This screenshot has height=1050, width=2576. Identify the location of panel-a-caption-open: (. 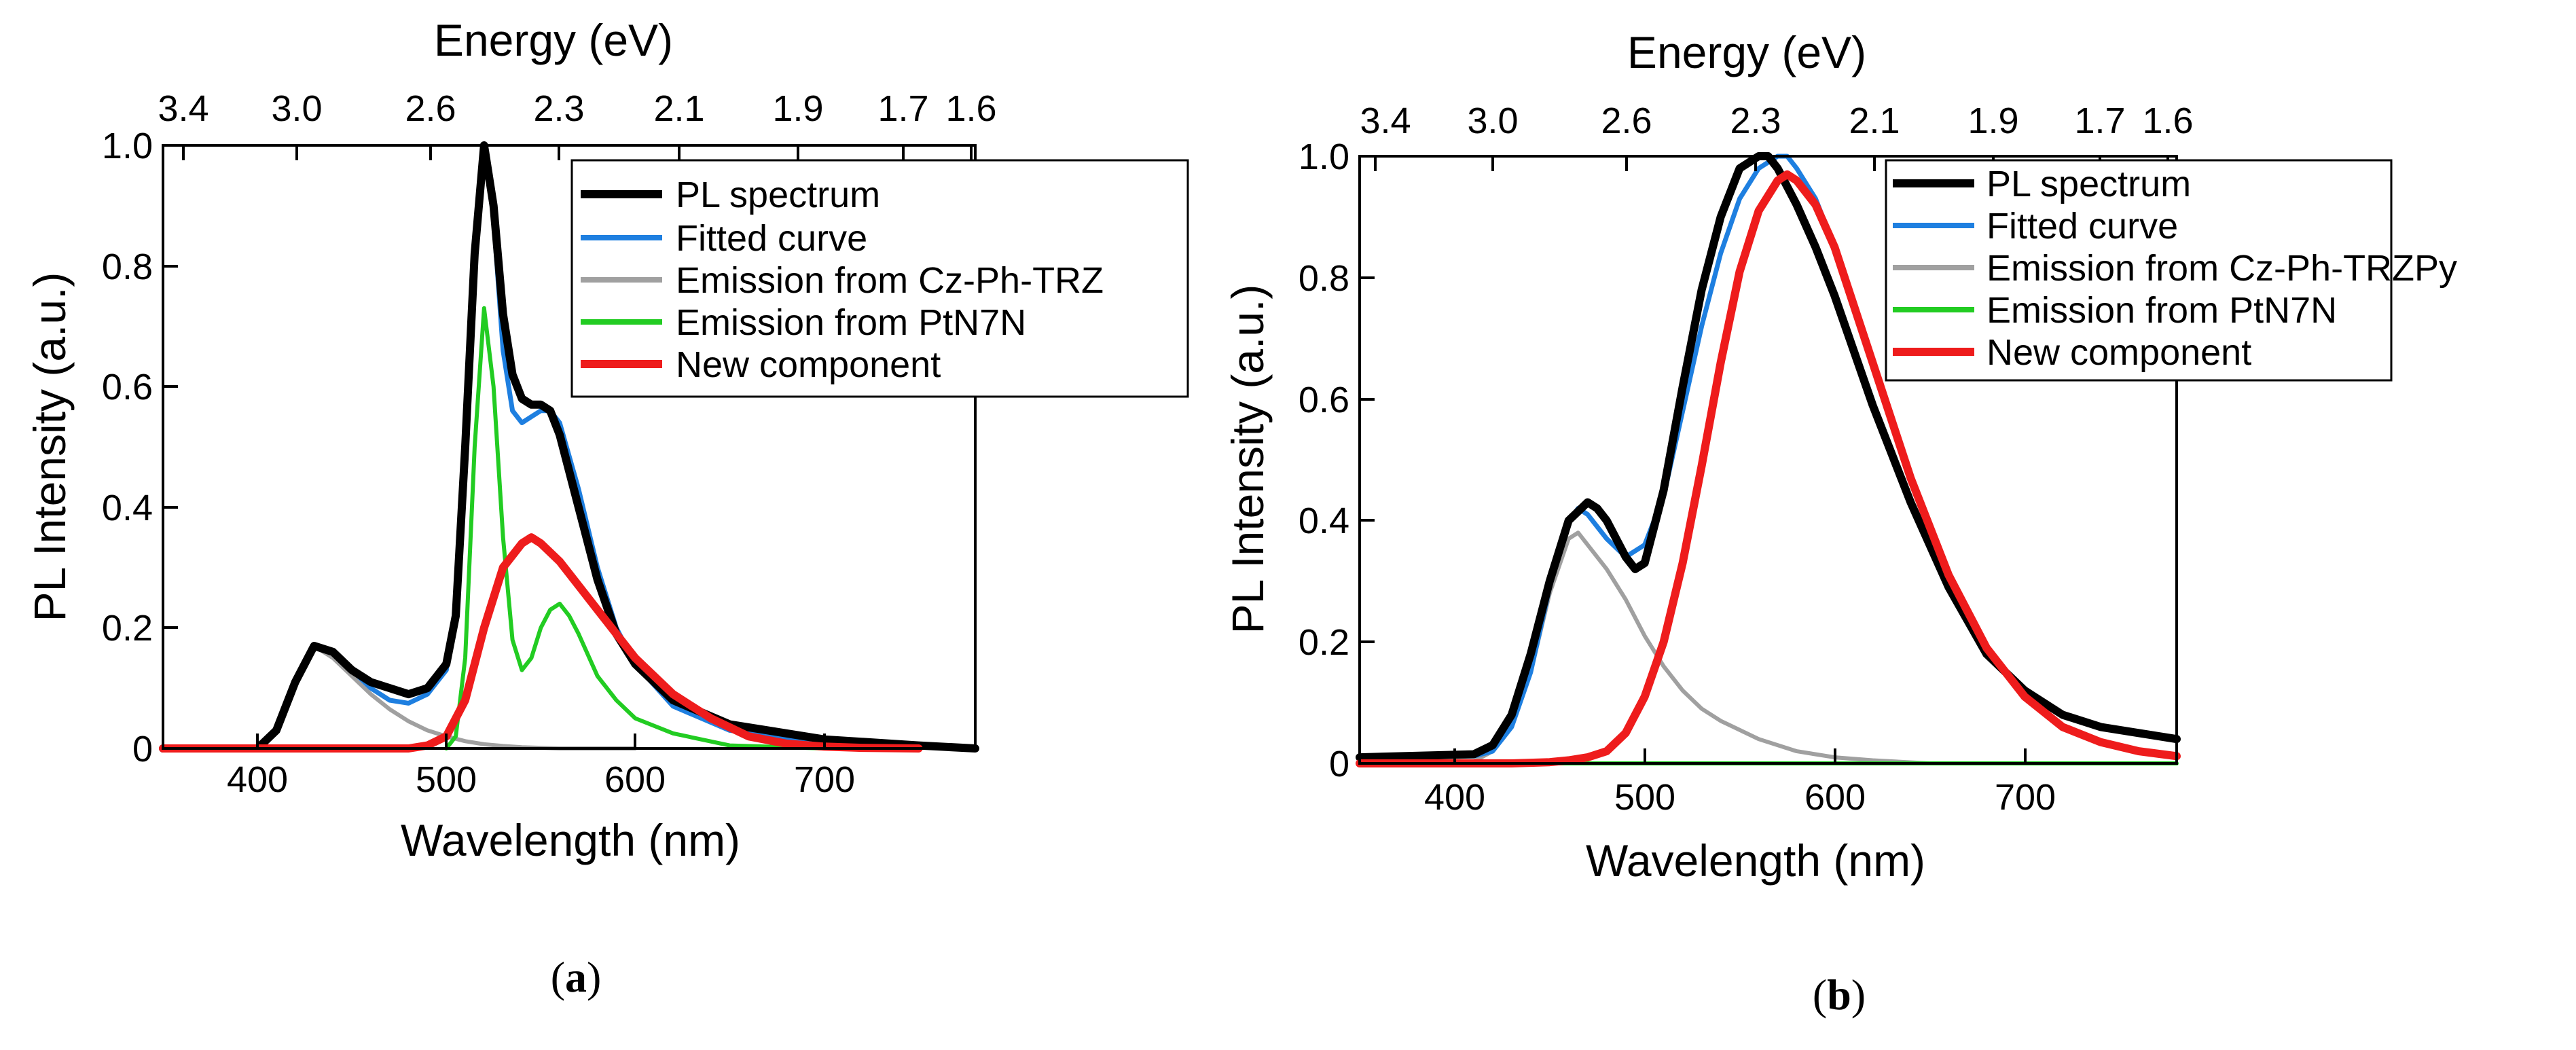
(558, 977).